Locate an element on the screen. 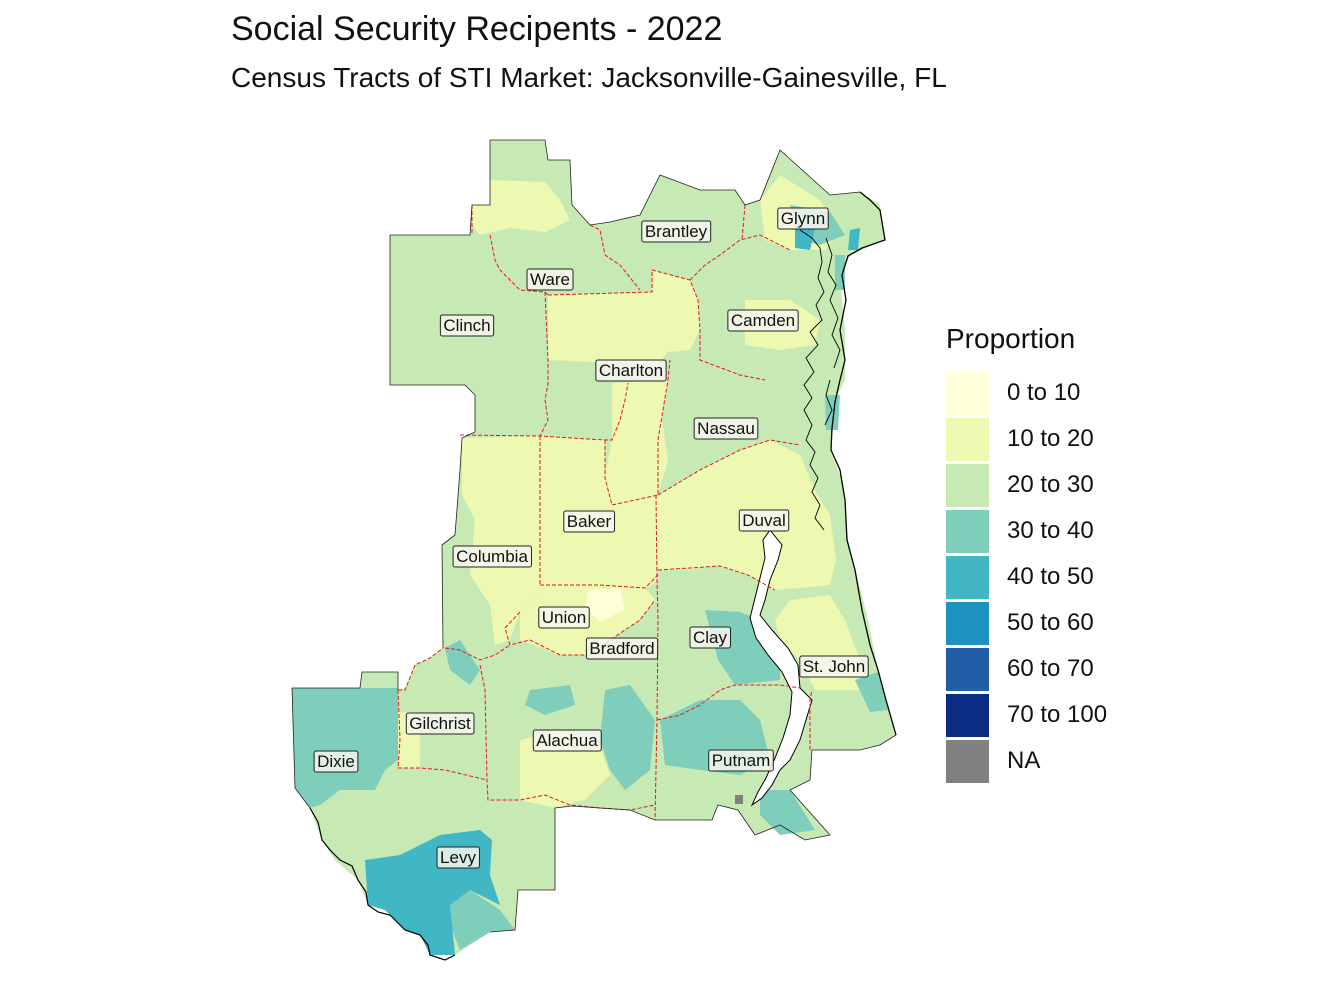 This screenshot has width=1344, height=1008. svg-text: Baker is located at coordinates (589, 521).